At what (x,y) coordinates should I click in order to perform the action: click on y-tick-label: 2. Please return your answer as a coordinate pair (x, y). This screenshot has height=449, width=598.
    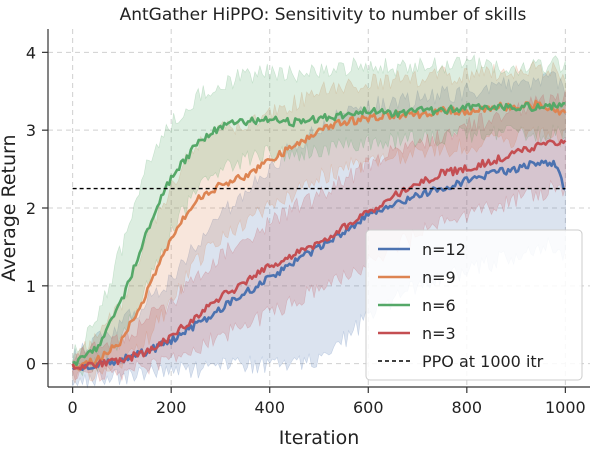
    Looking at the image, I should click on (31, 208).